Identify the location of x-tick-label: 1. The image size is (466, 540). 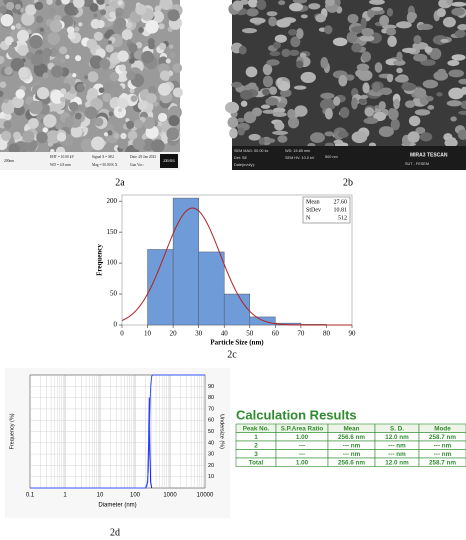
(65, 496).